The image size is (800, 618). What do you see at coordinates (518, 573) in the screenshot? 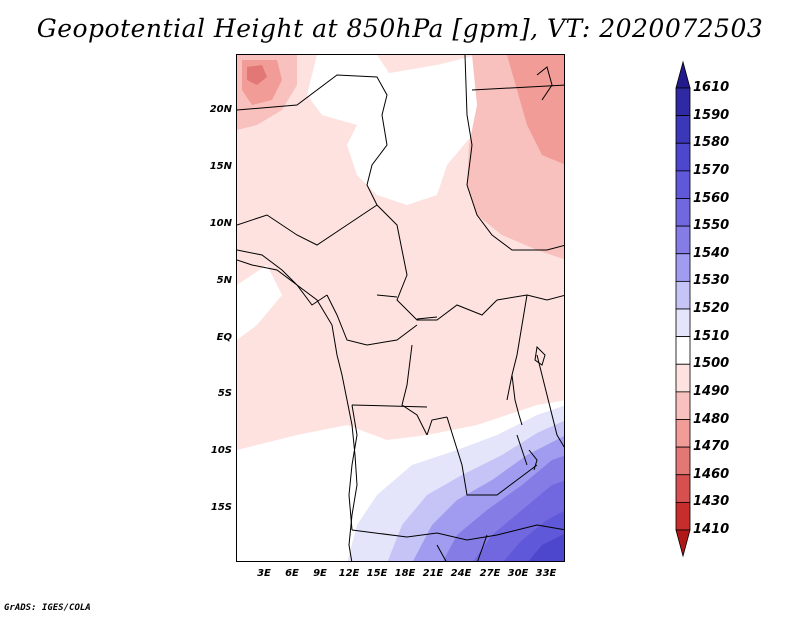
I see `lon-label-30e: 30E` at bounding box center [518, 573].